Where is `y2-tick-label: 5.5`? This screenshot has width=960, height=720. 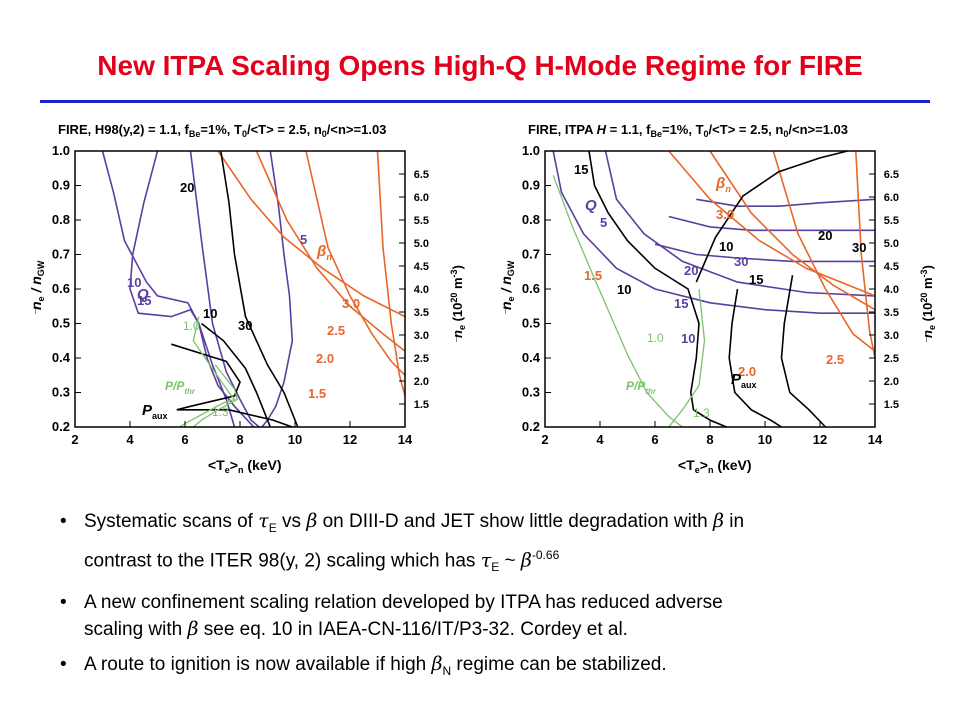
y2-tick-label: 5.5 is located at coordinates (891, 221).